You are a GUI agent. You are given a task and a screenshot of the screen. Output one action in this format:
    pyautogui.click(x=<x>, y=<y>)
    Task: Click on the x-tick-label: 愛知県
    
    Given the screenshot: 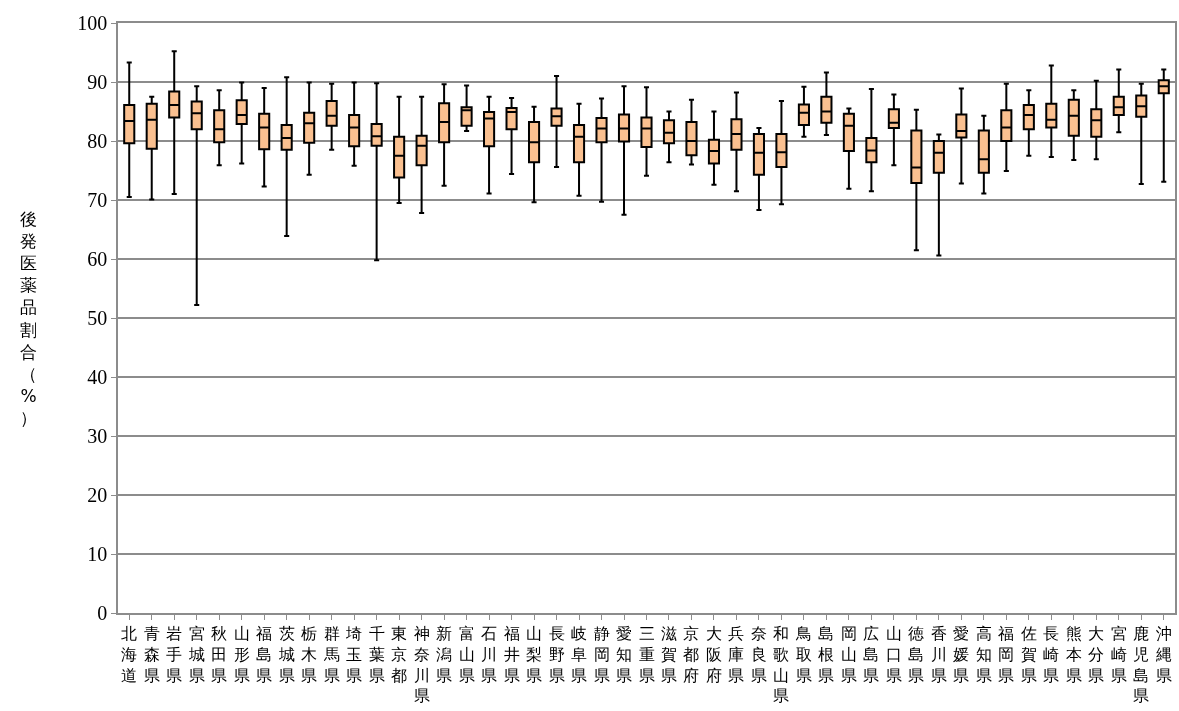 What is the action you would take?
    pyautogui.click(x=624, y=654)
    